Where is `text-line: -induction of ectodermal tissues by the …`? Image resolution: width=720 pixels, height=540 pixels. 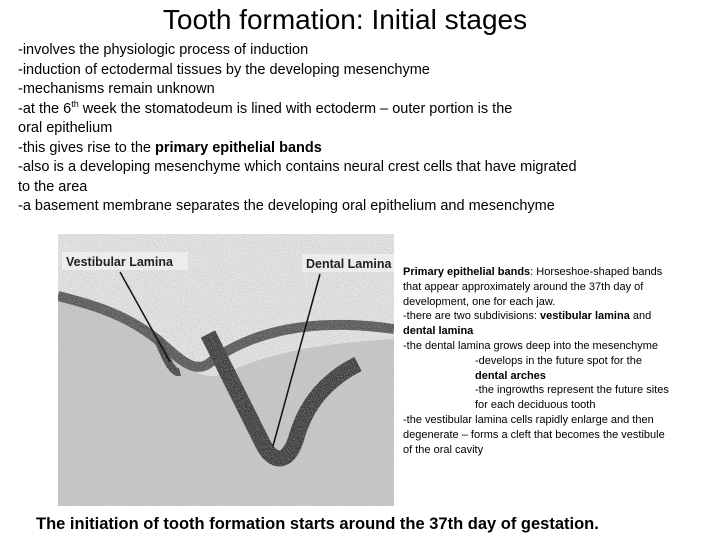 text-line: -induction of ectodermal tissues by the … is located at coordinates (297, 71).